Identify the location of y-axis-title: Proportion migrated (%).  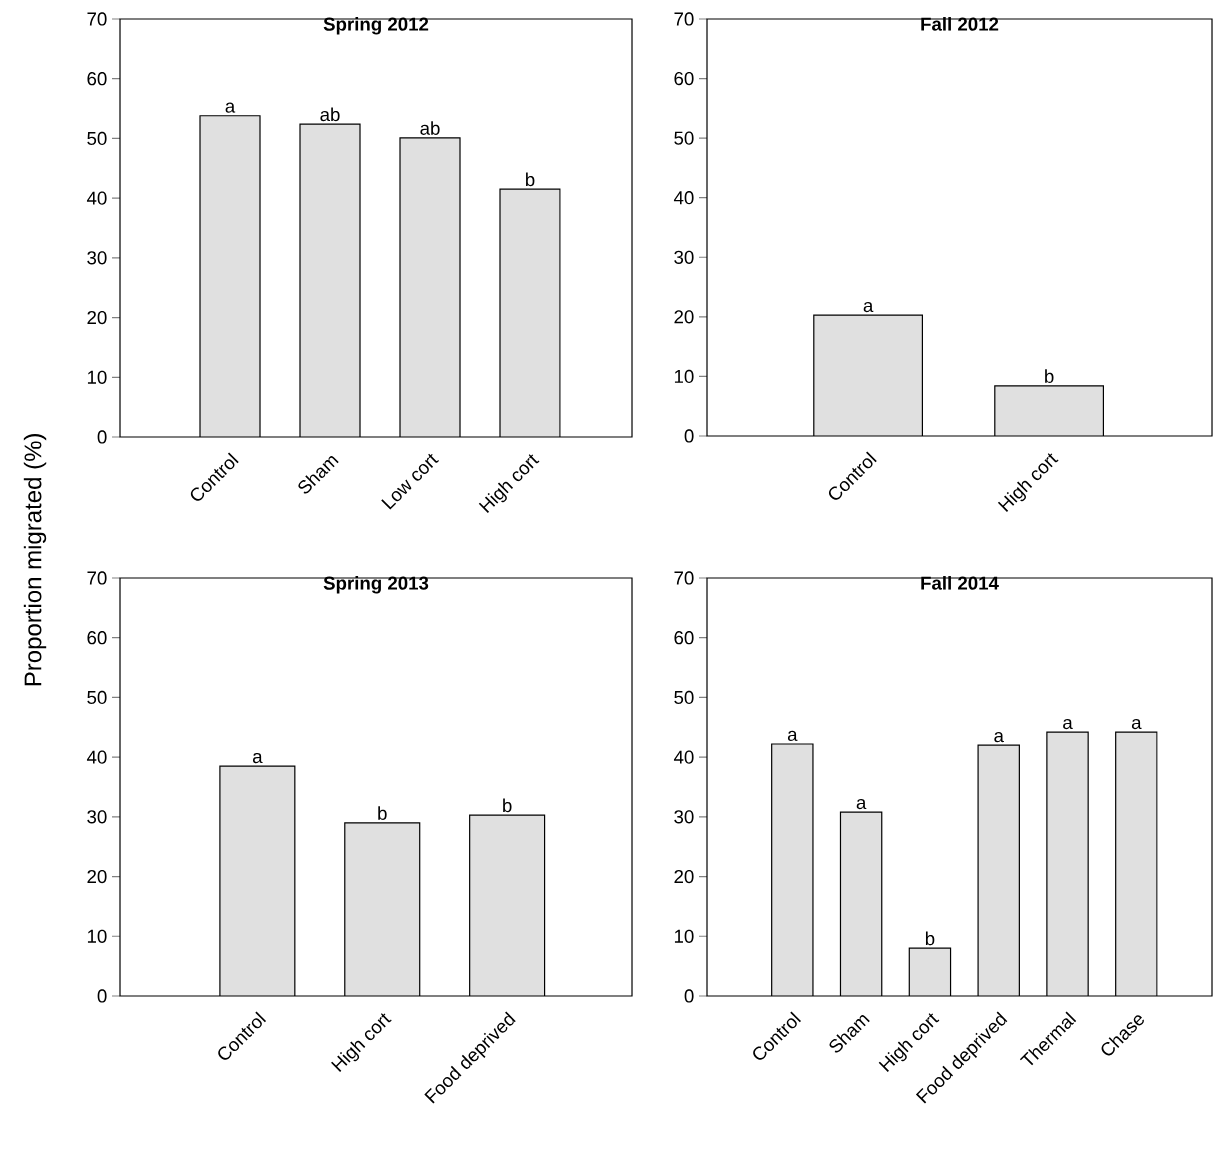
(35, 560).